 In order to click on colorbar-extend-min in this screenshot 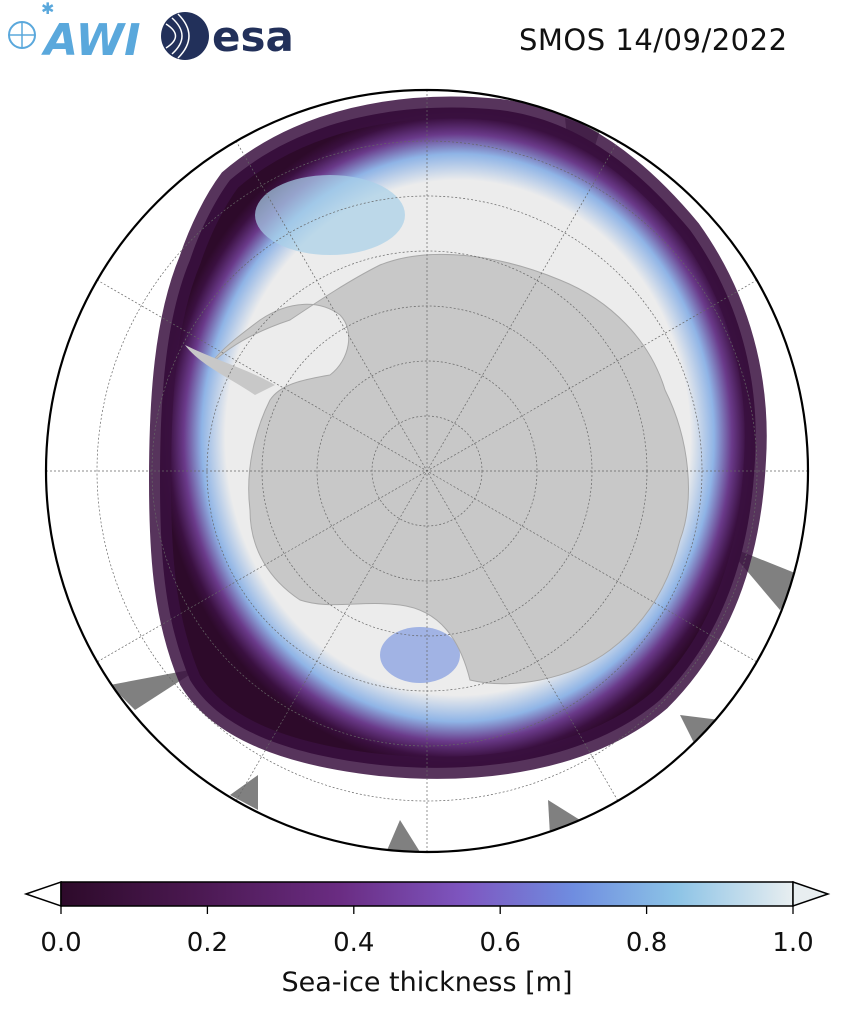, I will do `click(42, 894)`.